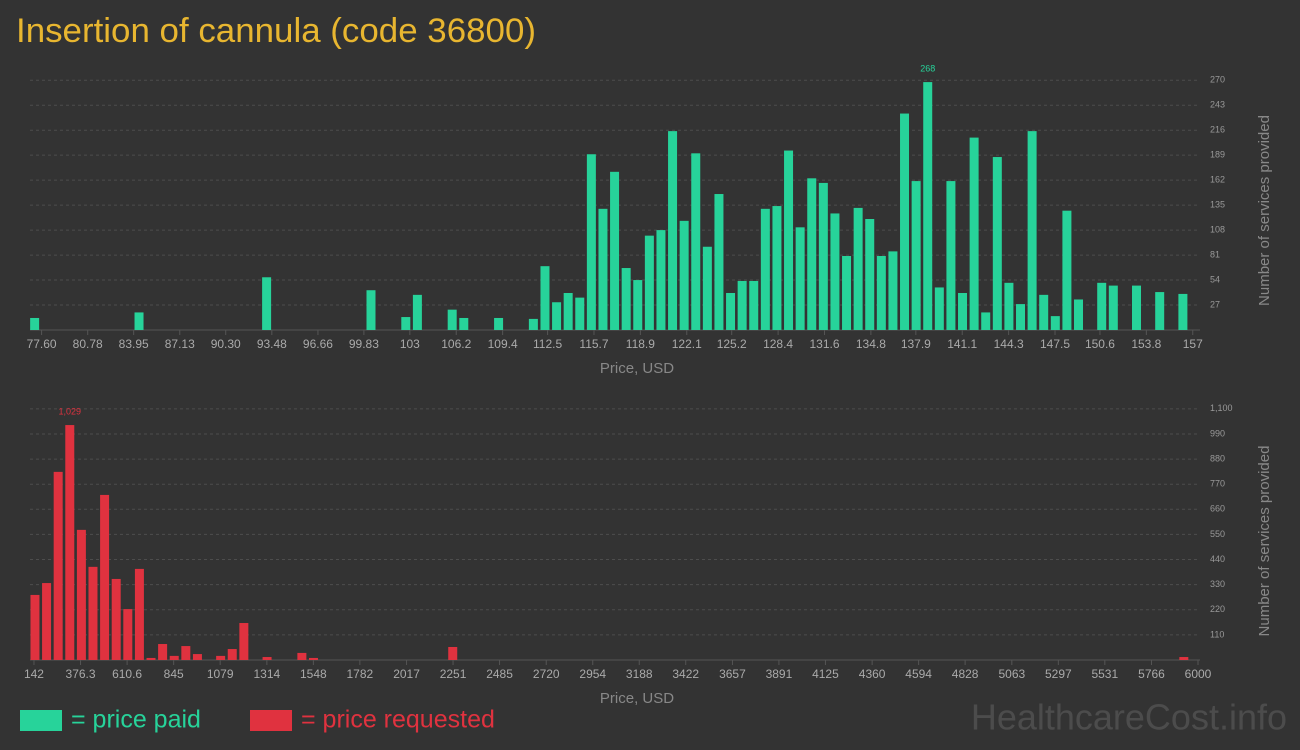  Describe the element at coordinates (1215, 279) in the screenshot. I see `y-tick-label: 54` at that location.